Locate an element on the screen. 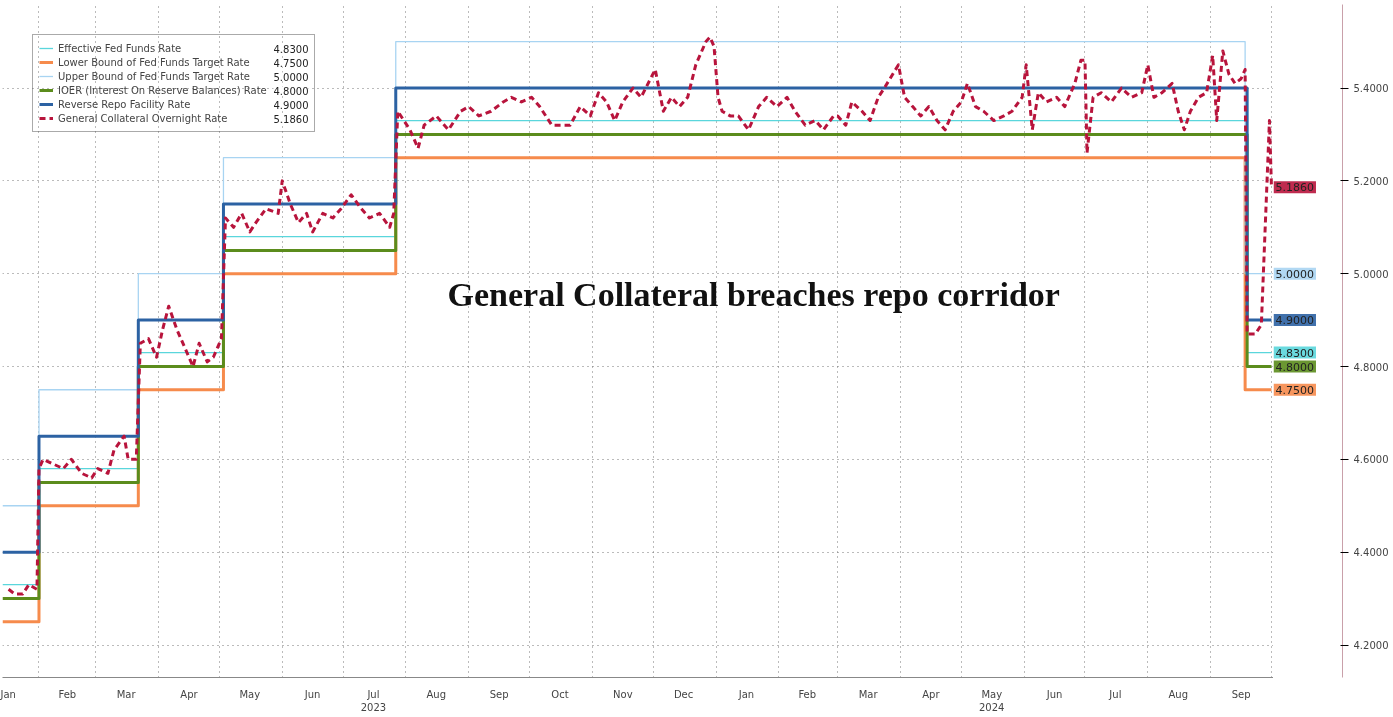 This screenshot has width=1393, height=717. annotation: General Collateral breaches repo corridor is located at coordinates (753, 294).